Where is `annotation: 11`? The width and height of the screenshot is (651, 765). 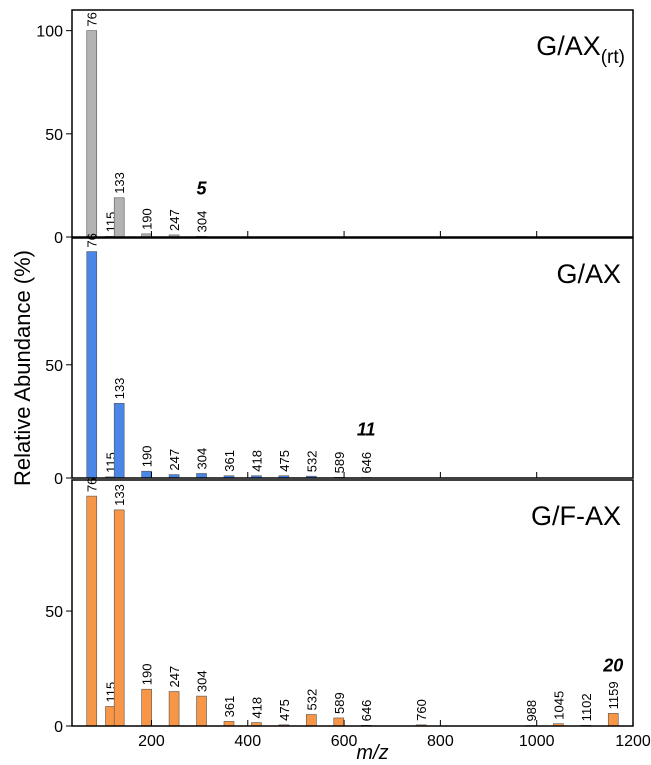 annotation: 11 is located at coordinates (366, 430).